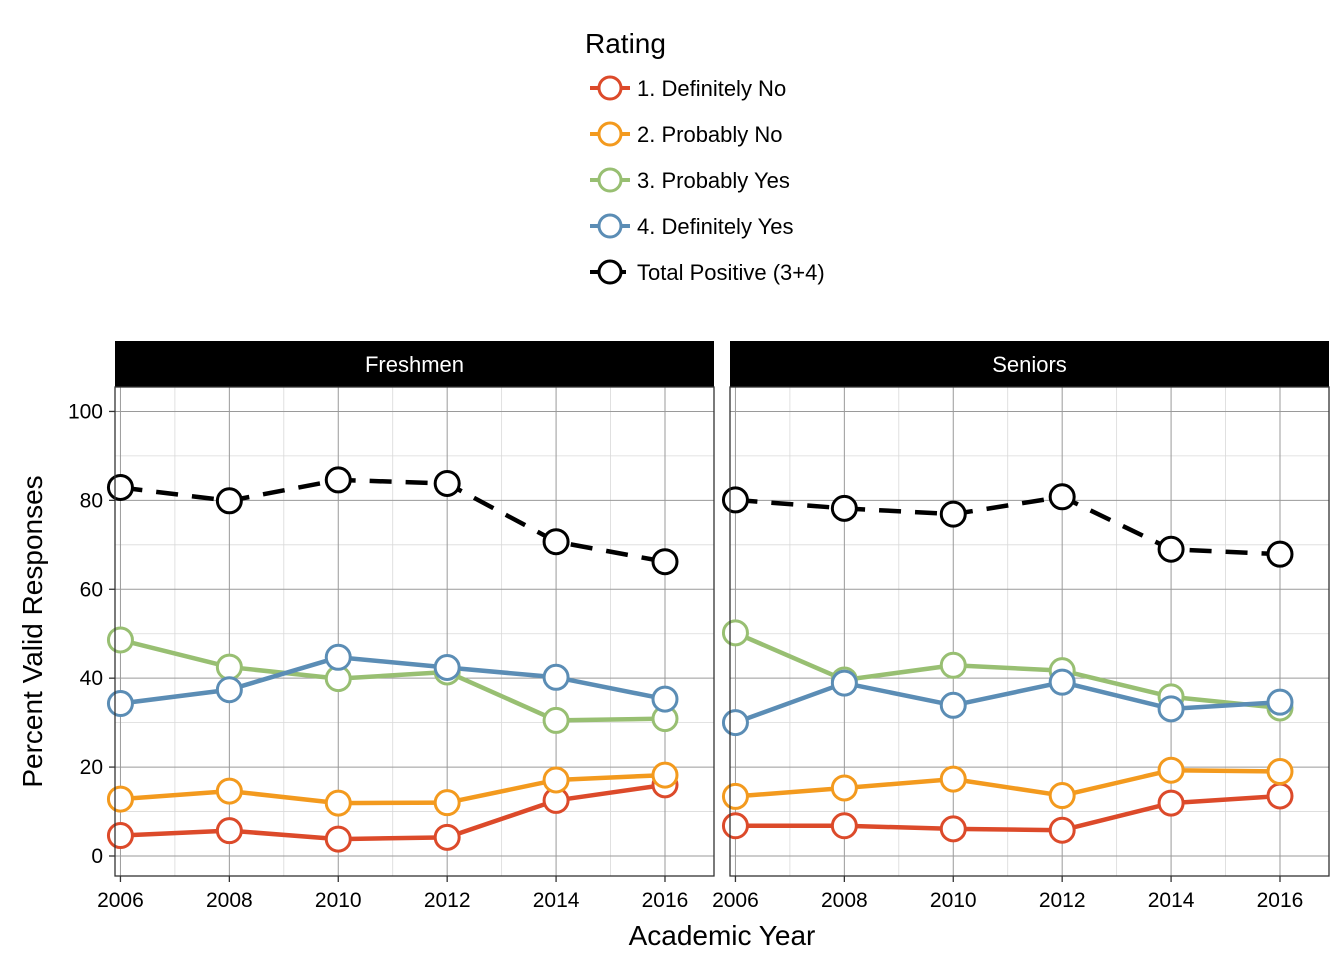  What do you see at coordinates (686, 134) in the screenshot?
I see `legend-item: 2. Probably No` at bounding box center [686, 134].